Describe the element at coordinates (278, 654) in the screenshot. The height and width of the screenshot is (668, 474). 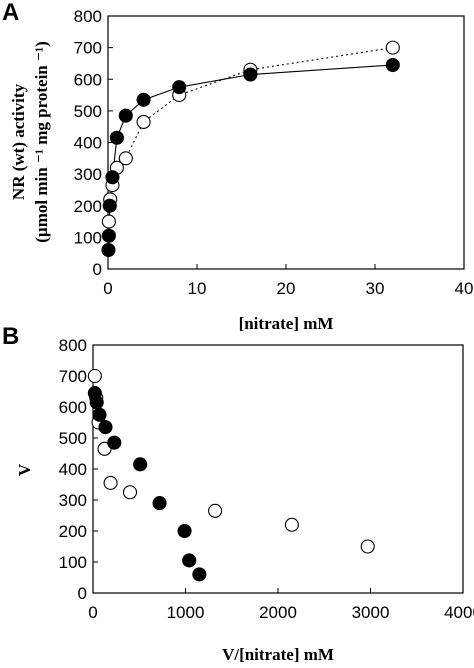
I see `panel-b-x-axis-label: V/[nitrate] mM` at that location.